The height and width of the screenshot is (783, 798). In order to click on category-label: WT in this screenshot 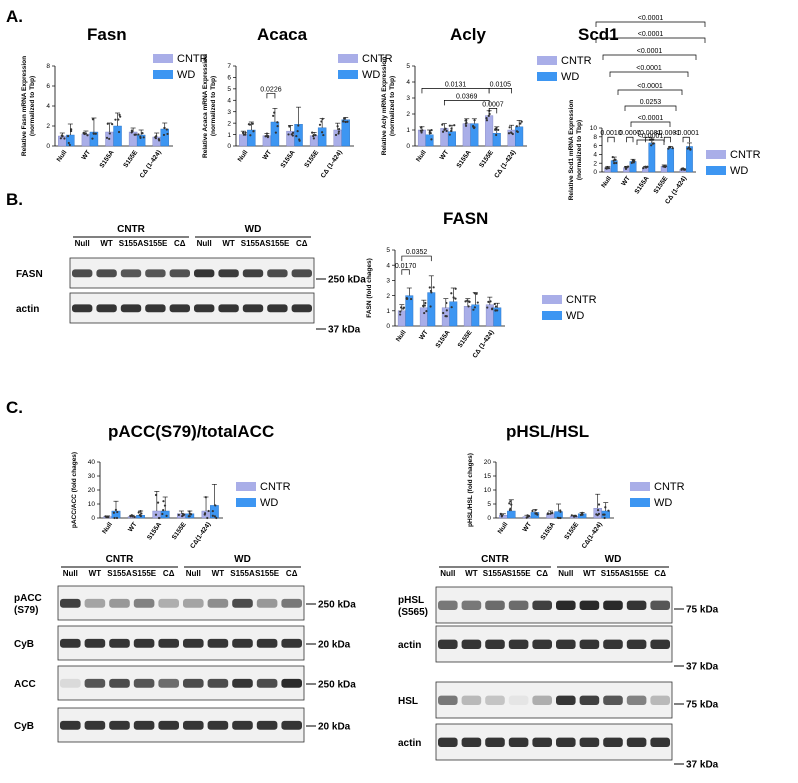, I will do `click(626, 181)`.